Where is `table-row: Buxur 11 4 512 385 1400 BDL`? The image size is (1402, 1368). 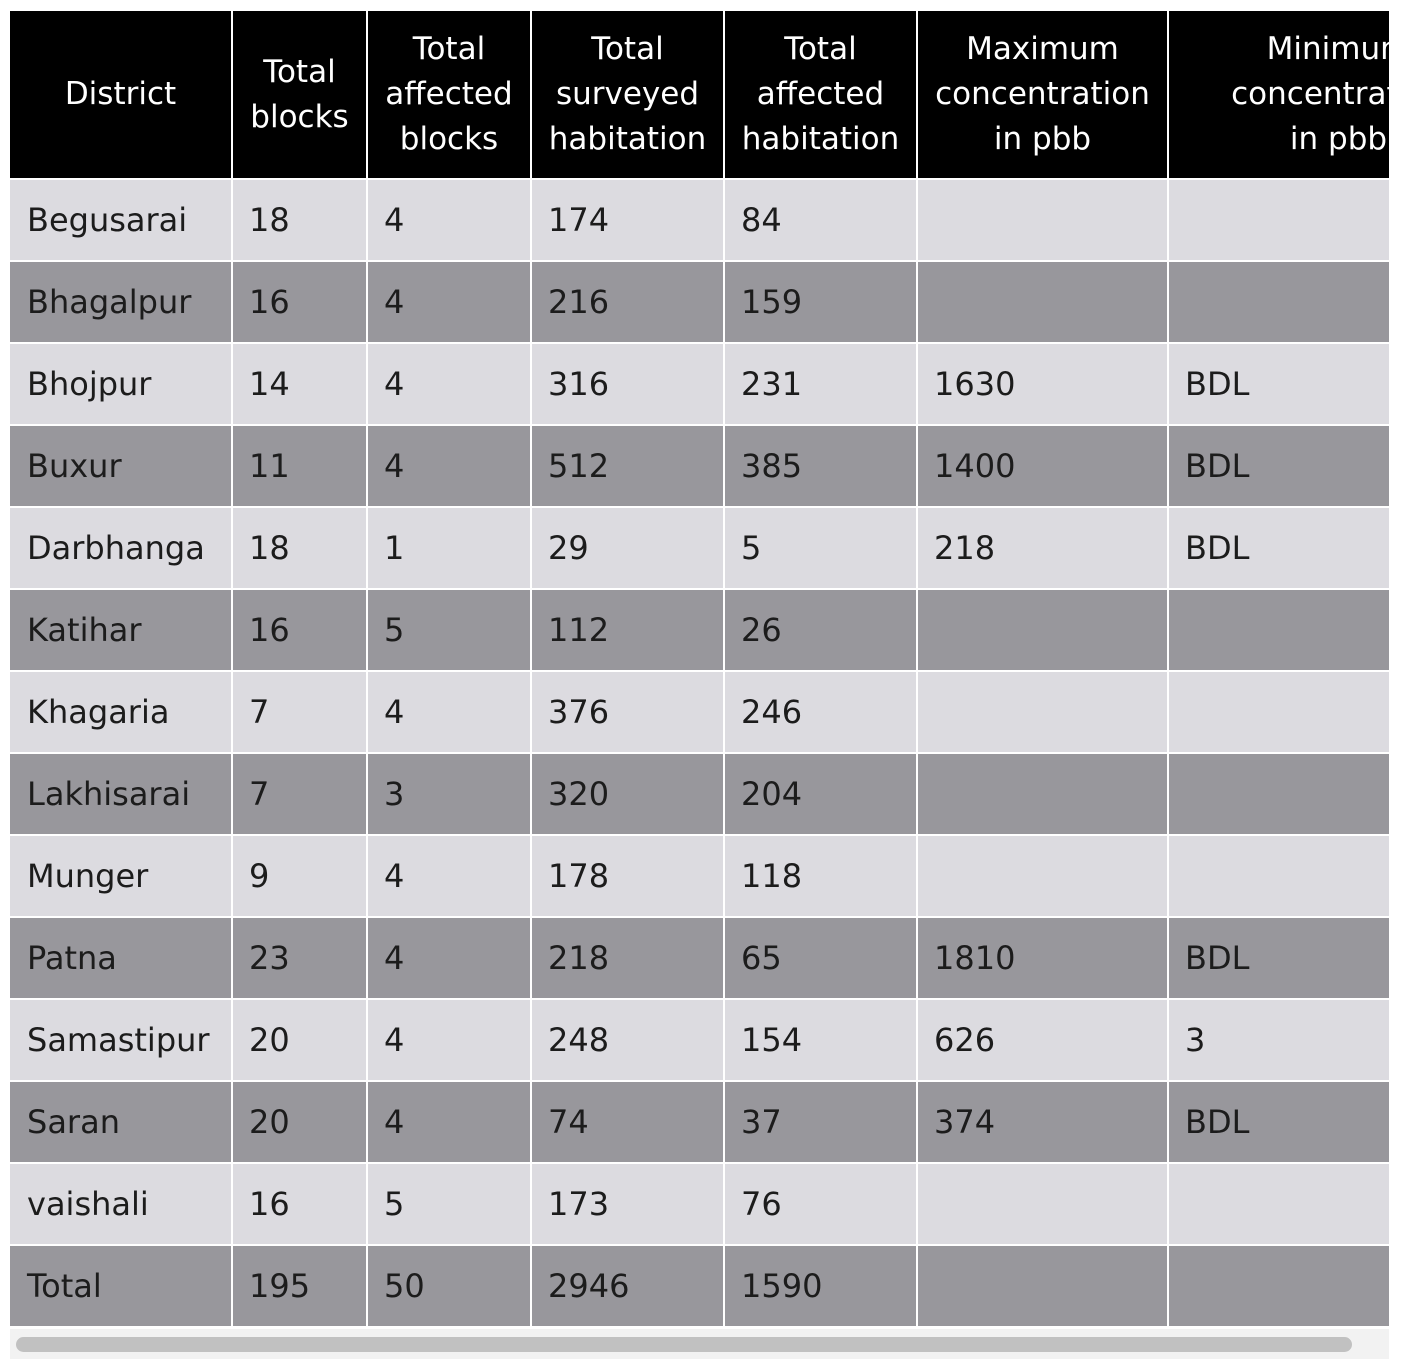 table-row: Buxur 11 4 512 385 1400 BDL is located at coordinates (699, 467).